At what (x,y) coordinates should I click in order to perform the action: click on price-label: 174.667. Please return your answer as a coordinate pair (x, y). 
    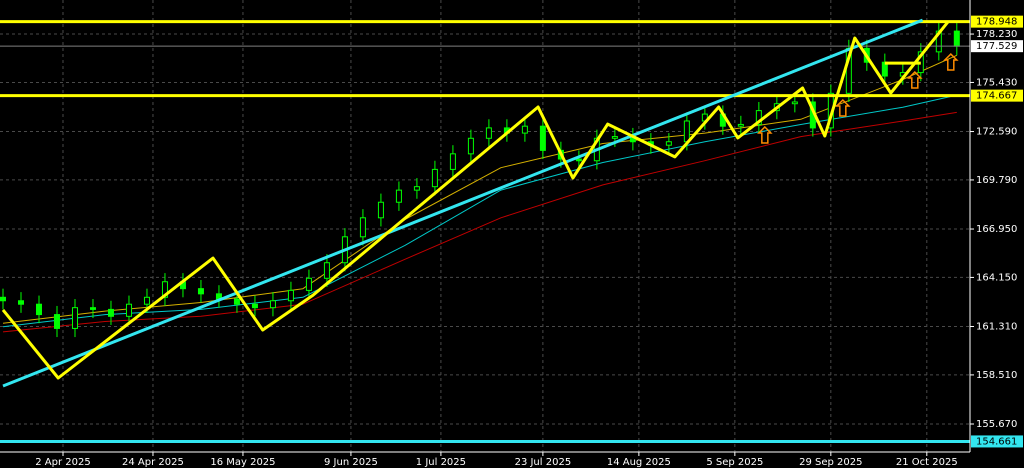
    Looking at the image, I should click on (996, 96).